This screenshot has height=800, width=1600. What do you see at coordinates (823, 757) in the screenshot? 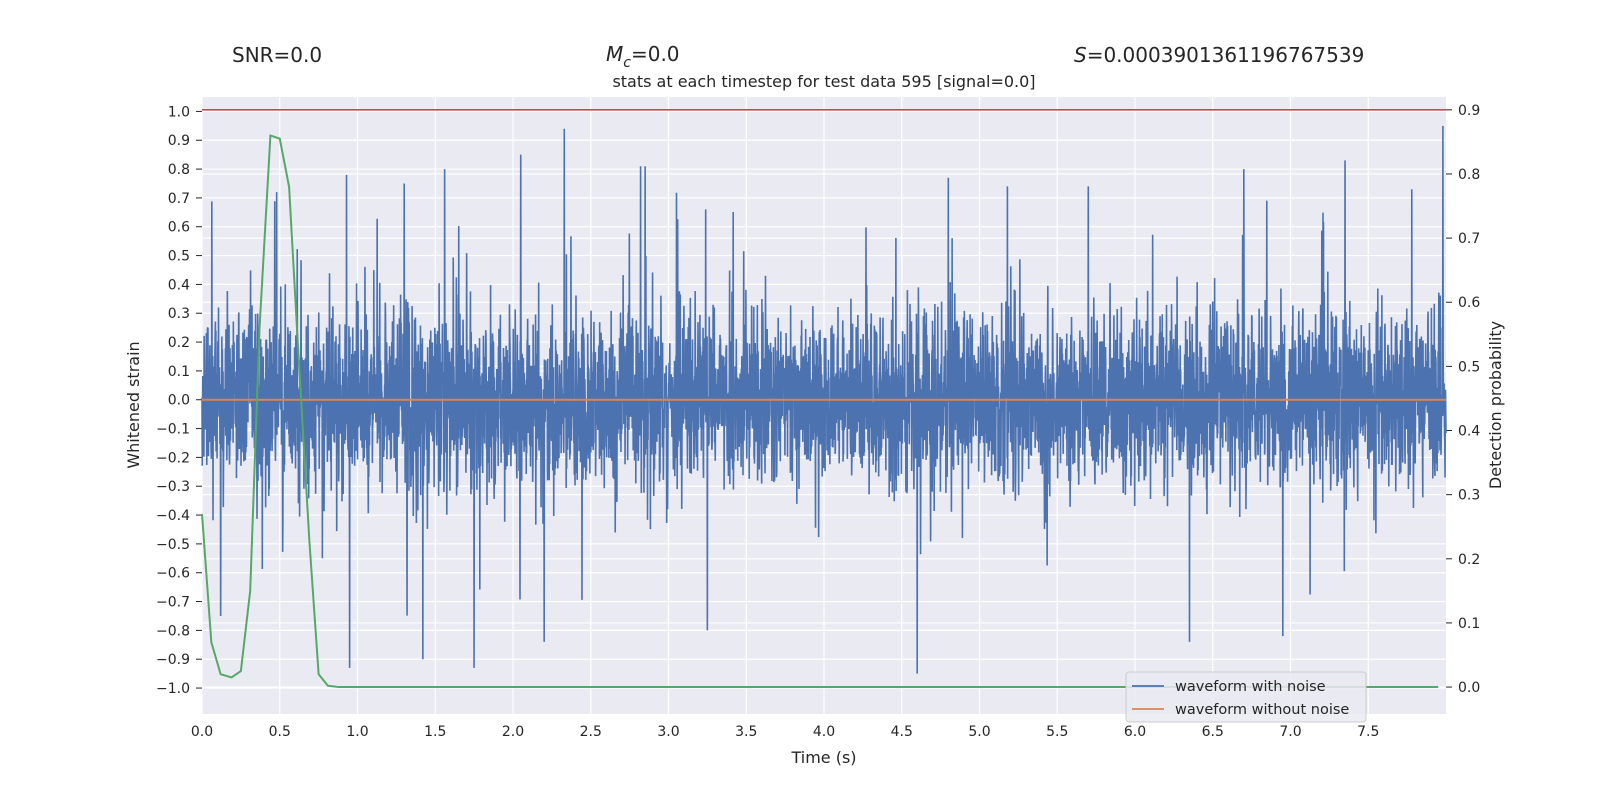
I see `x-axis-label: Time (s)` at bounding box center [823, 757].